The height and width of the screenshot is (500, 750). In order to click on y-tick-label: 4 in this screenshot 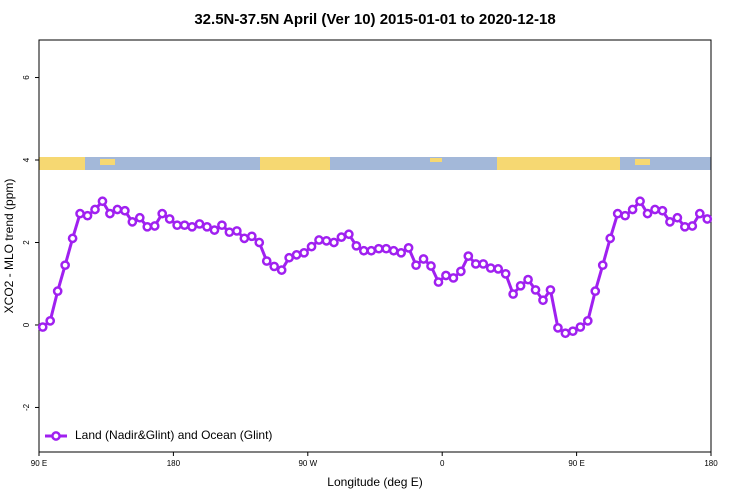, I will do `click(26, 159)`.